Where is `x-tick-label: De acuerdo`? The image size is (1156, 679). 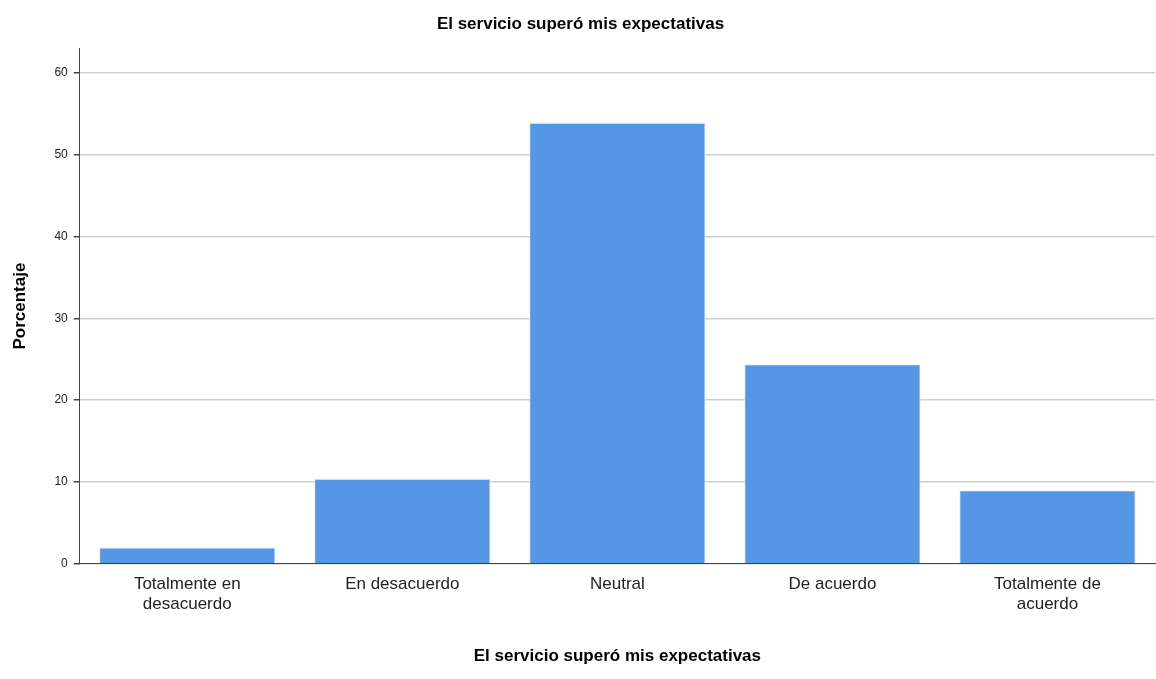 x-tick-label: De acuerdo is located at coordinates (832, 583).